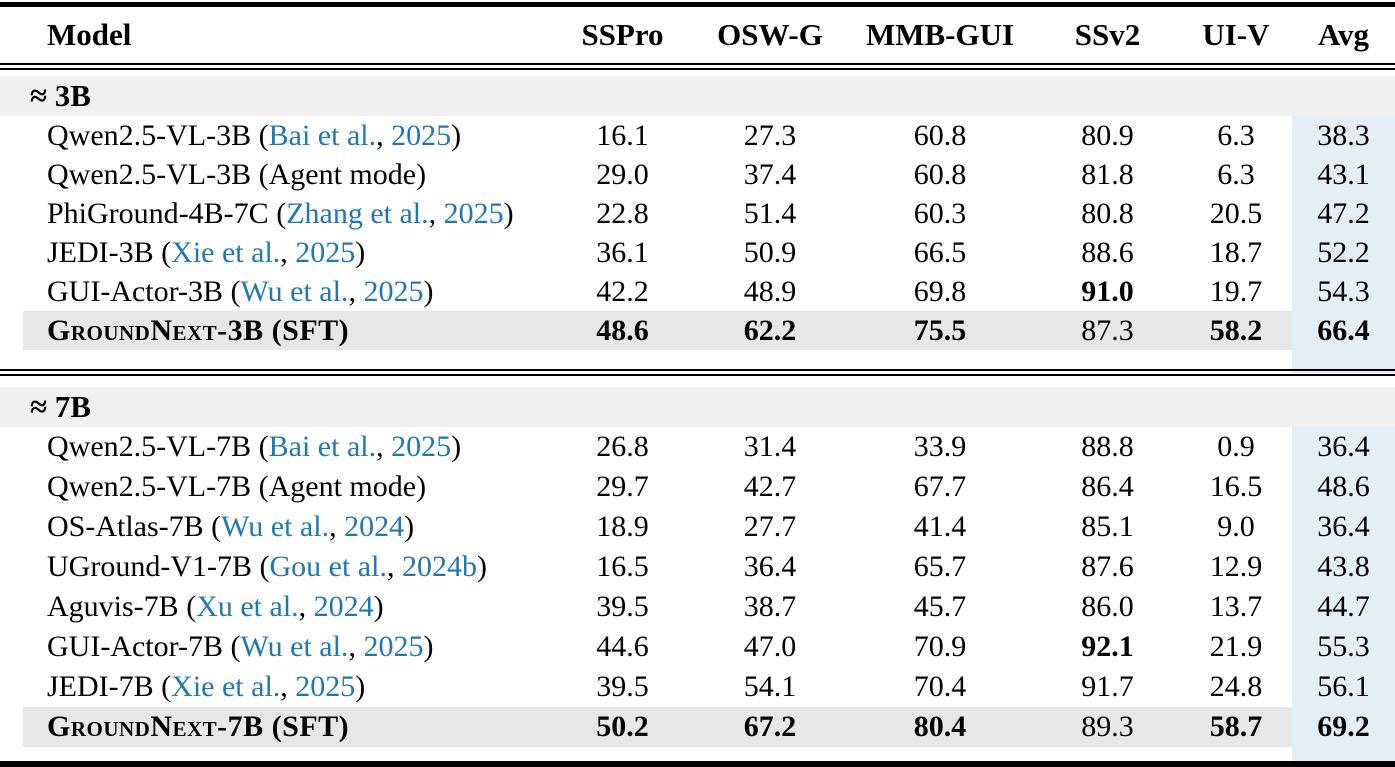 This screenshot has height=767, width=1395. What do you see at coordinates (198, 330) in the screenshot?
I see `model-name: GroundNext-3B (SFT)` at bounding box center [198, 330].